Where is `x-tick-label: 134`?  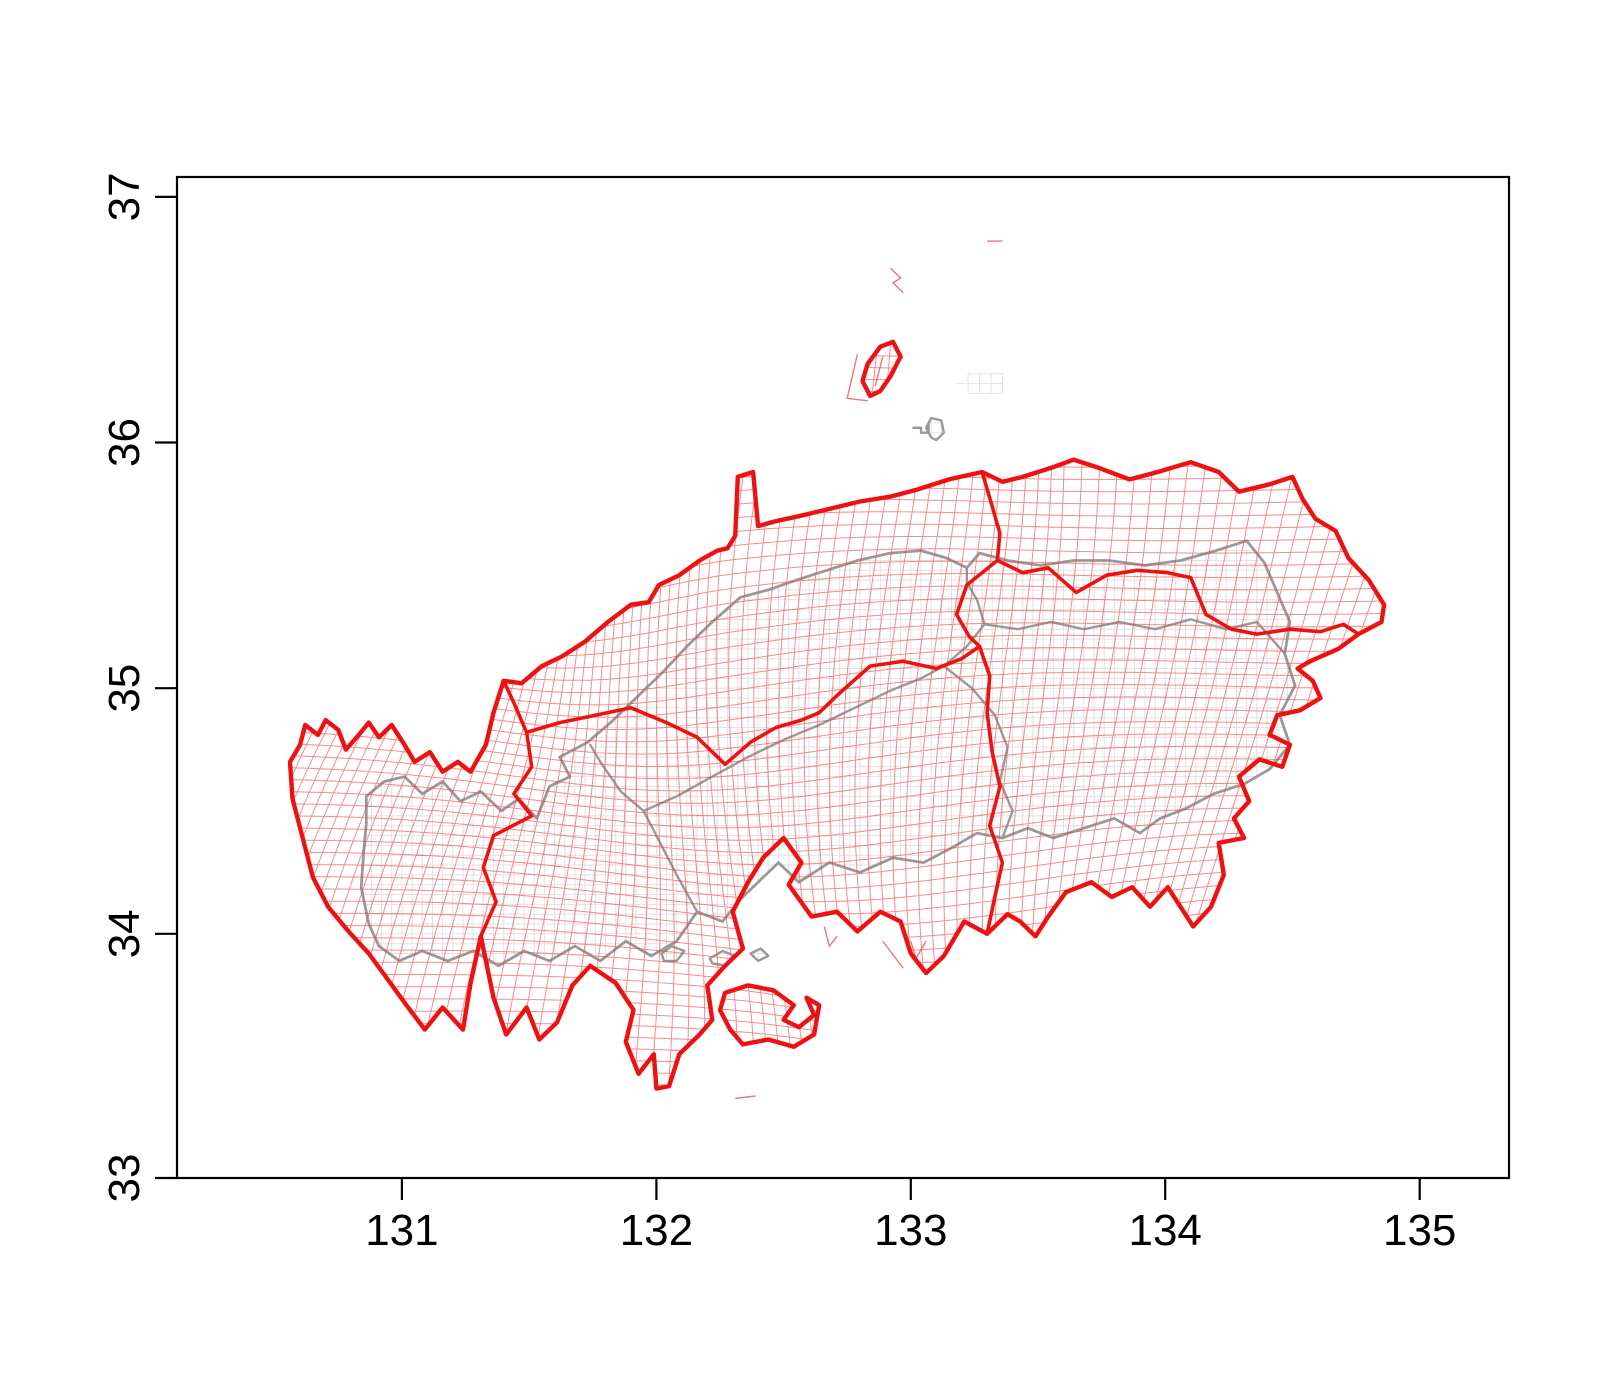
x-tick-label: 134 is located at coordinates (1164, 1230).